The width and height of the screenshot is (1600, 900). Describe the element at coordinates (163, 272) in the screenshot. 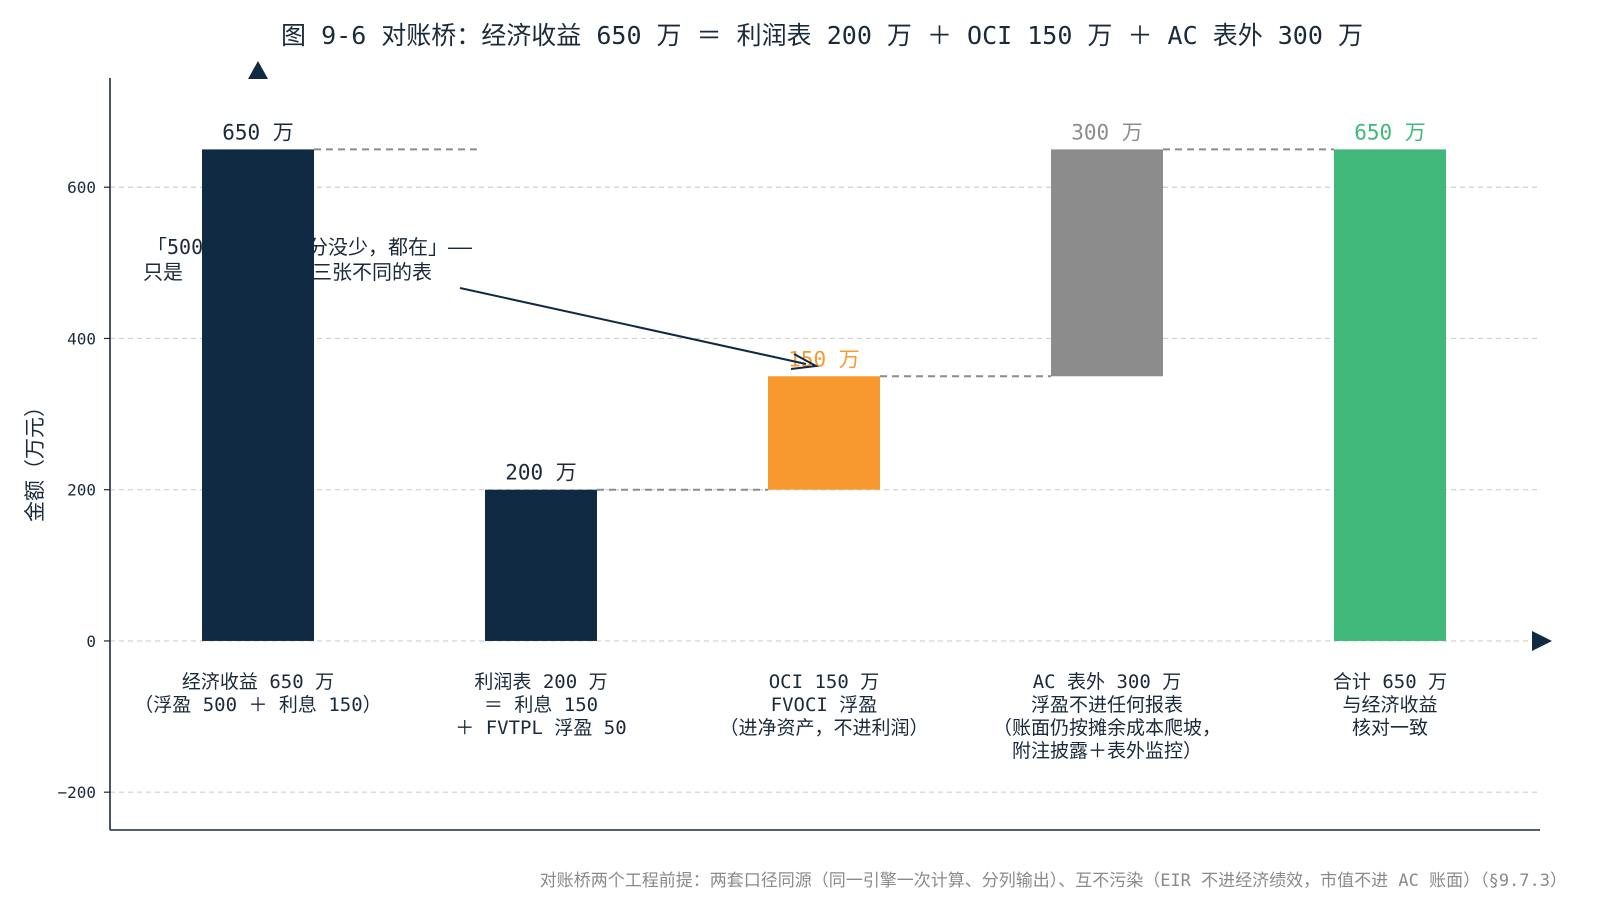

I see `annotation-line-2a: 只是` at that location.